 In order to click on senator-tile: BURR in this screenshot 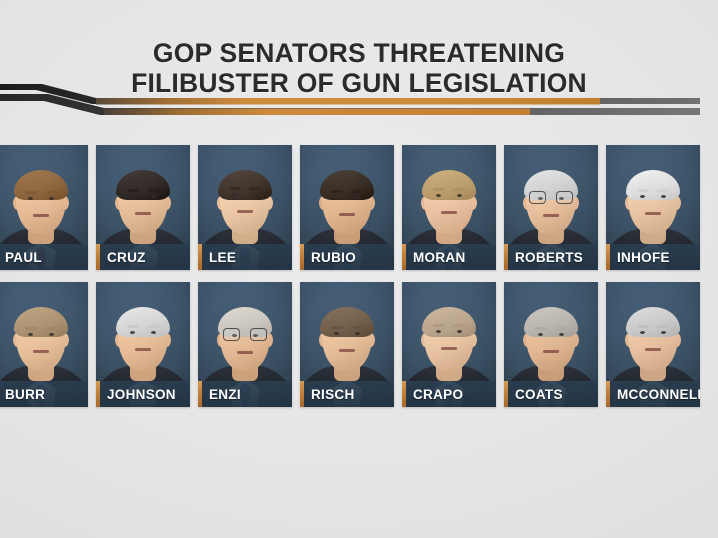, I will do `click(44, 344)`.